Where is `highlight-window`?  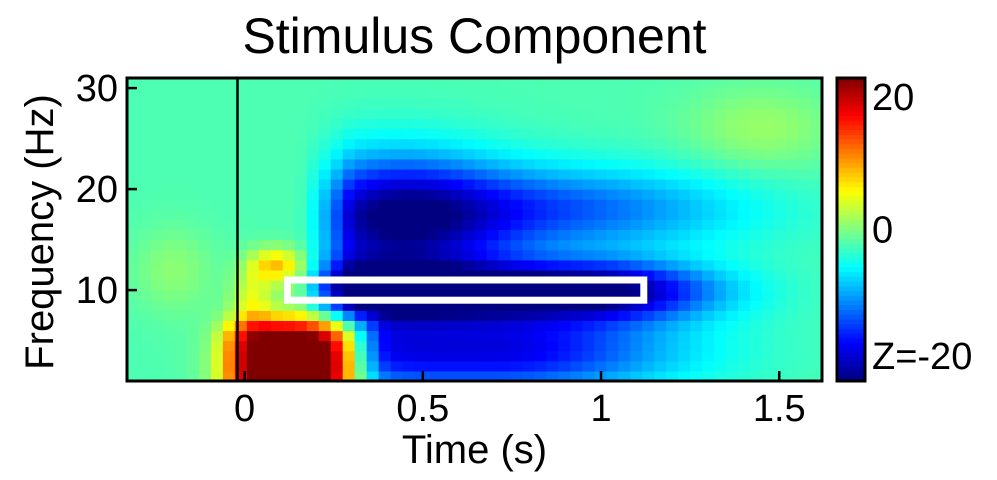 highlight-window is located at coordinates (465, 290).